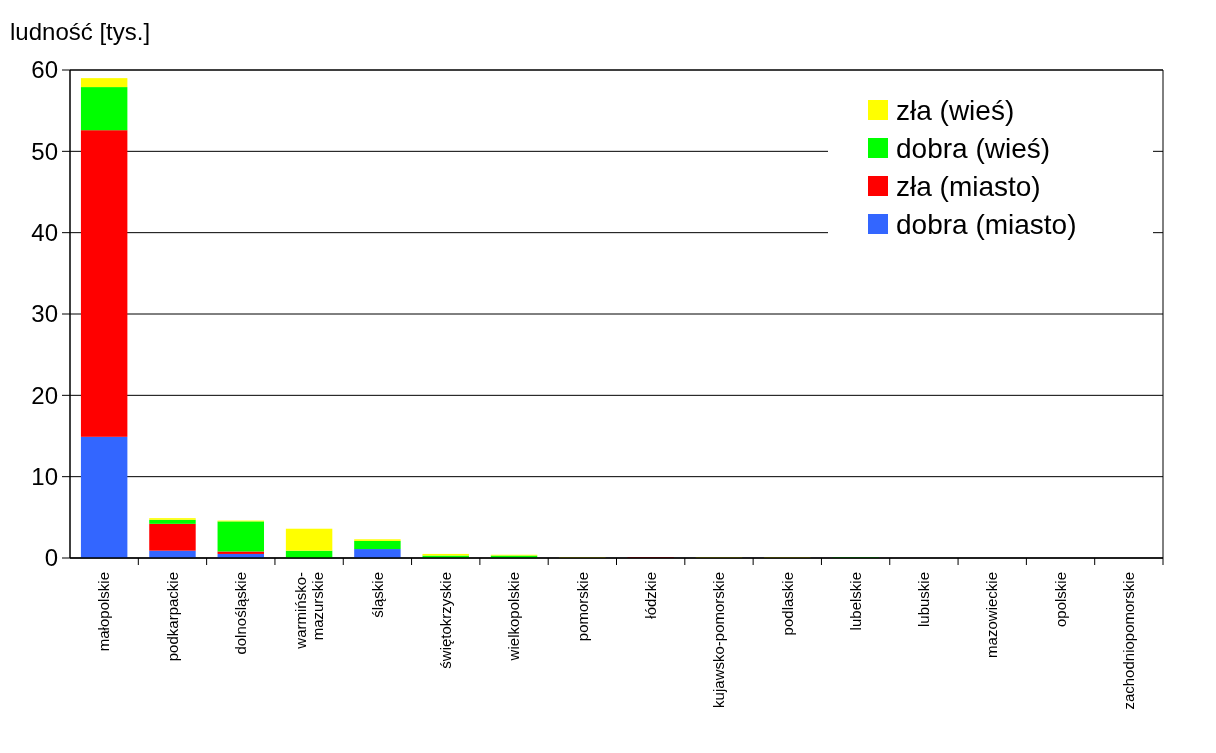  Describe the element at coordinates (44, 395) in the screenshot. I see `y-tick-label: 20` at that location.